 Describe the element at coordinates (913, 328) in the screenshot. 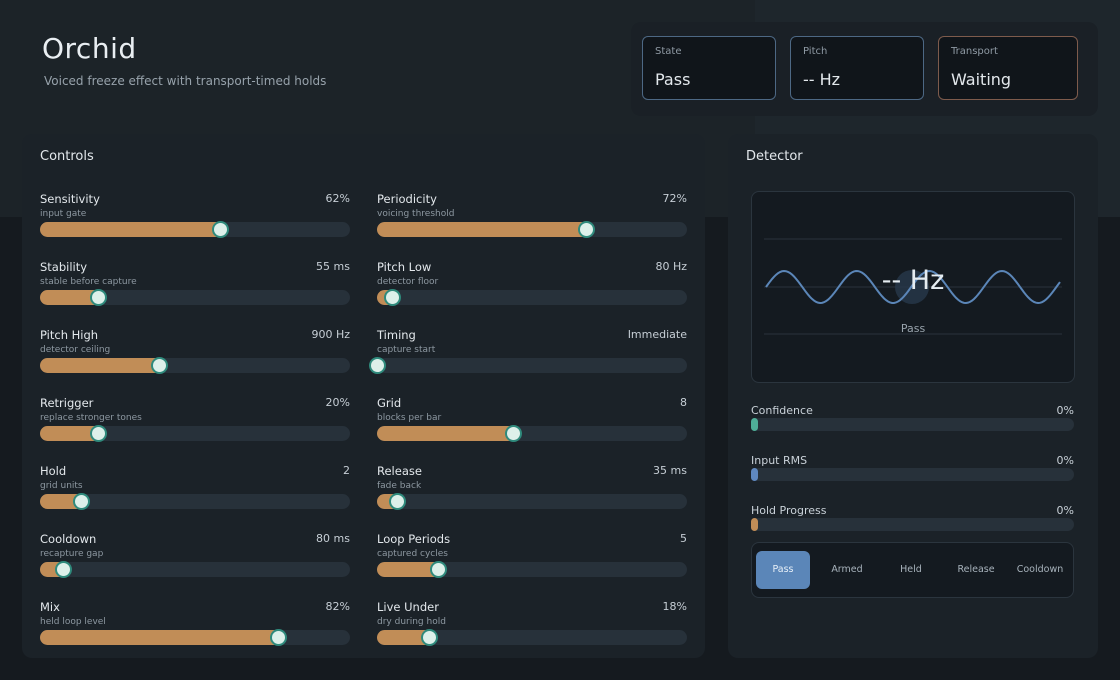

I see `scope-state-readout: Pass` at that location.